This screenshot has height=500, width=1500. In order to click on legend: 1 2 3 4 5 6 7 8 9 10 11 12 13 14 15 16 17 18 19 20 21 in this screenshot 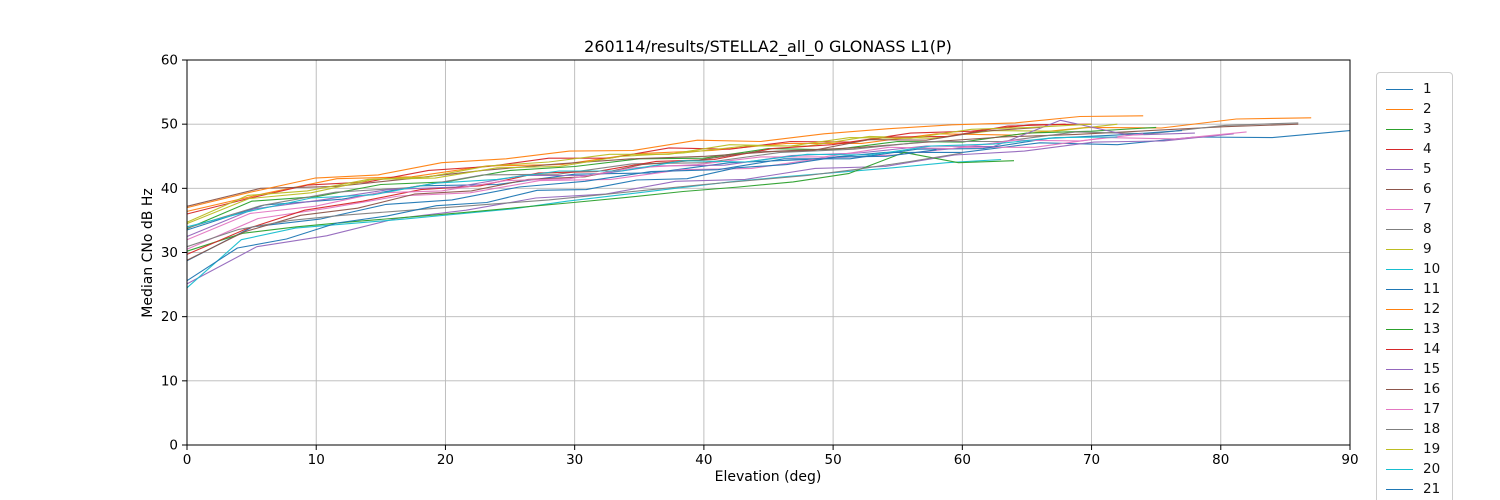, I will do `click(1415, 286)`.